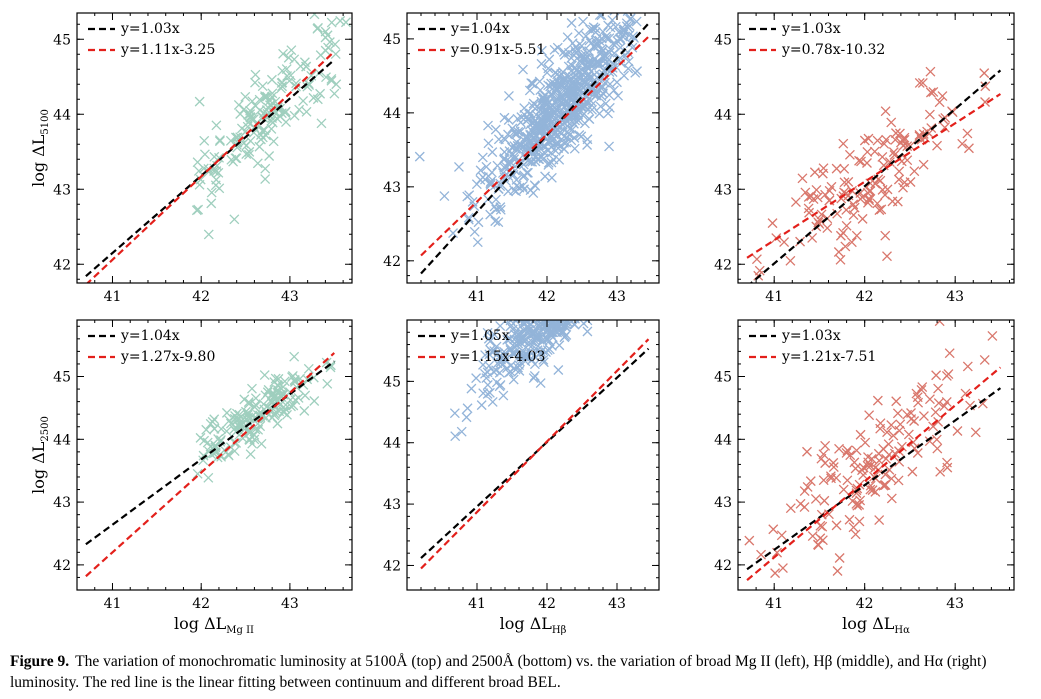  What do you see at coordinates (392, 114) in the screenshot?
I see `y-tick-label: 44` at bounding box center [392, 114].